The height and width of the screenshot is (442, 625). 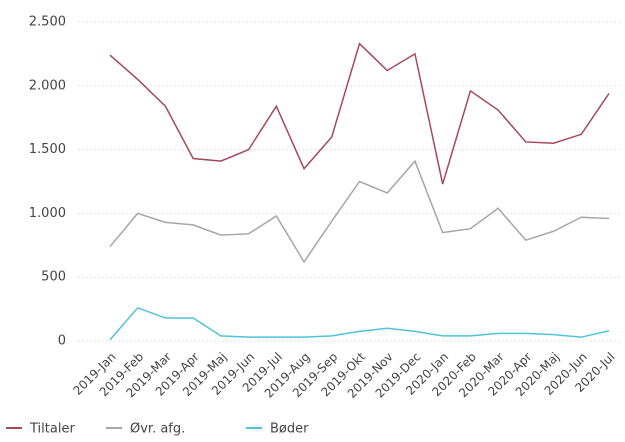 What do you see at coordinates (47, 85) in the screenshot?
I see `y-tick-label: 2.000` at bounding box center [47, 85].